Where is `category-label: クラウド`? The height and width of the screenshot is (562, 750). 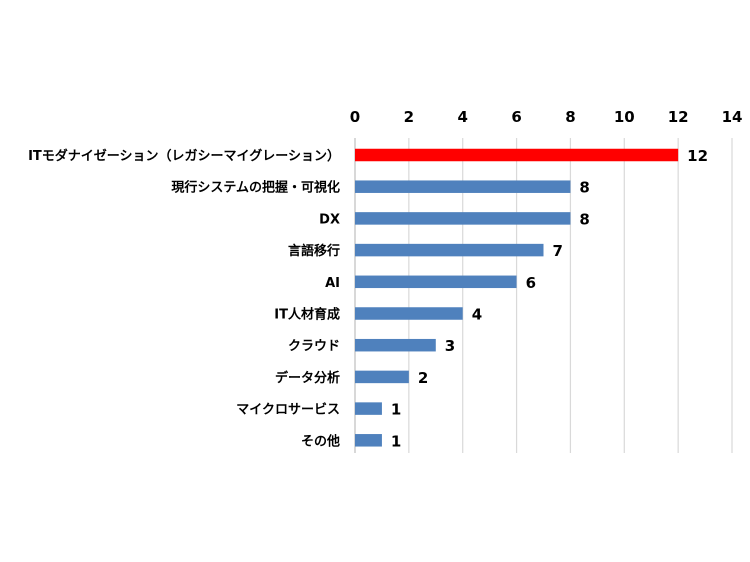 category-label: クラウド is located at coordinates (314, 346).